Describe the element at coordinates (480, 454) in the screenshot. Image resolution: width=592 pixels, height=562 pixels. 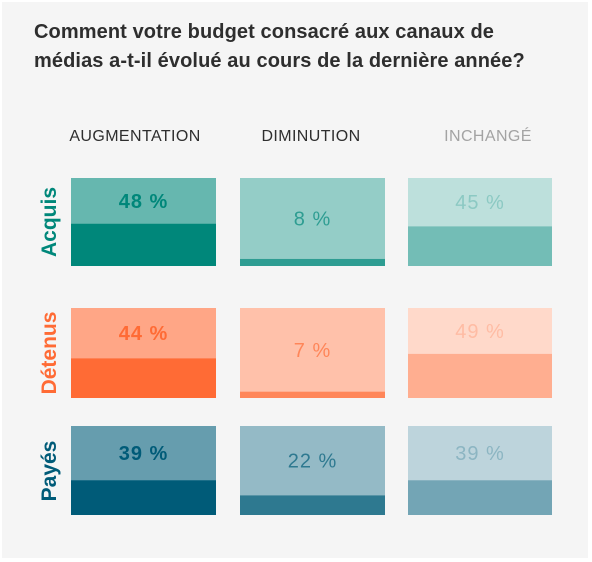
I see `cell-value-2-2: 39 %` at that location.